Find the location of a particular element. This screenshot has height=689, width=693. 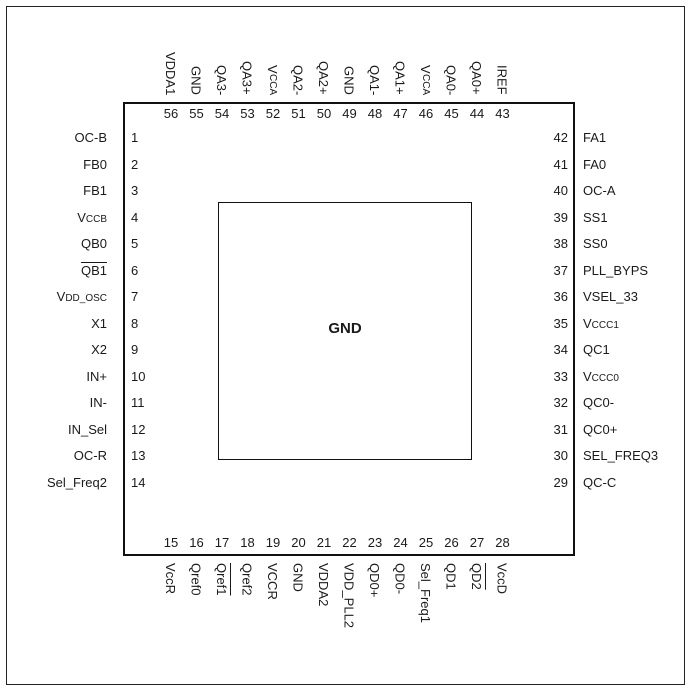

pin-number: 7 is located at coordinates (135, 296).